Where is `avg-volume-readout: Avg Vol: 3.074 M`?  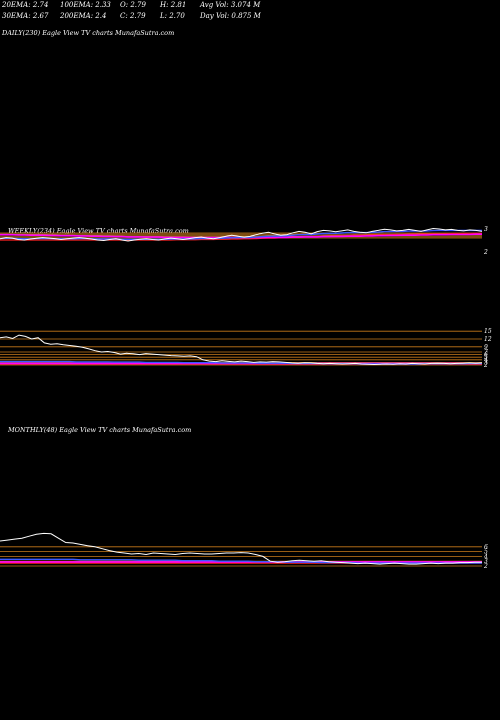
avg-volume-readout: Avg Vol: 3.074 M is located at coordinates (230, 5).